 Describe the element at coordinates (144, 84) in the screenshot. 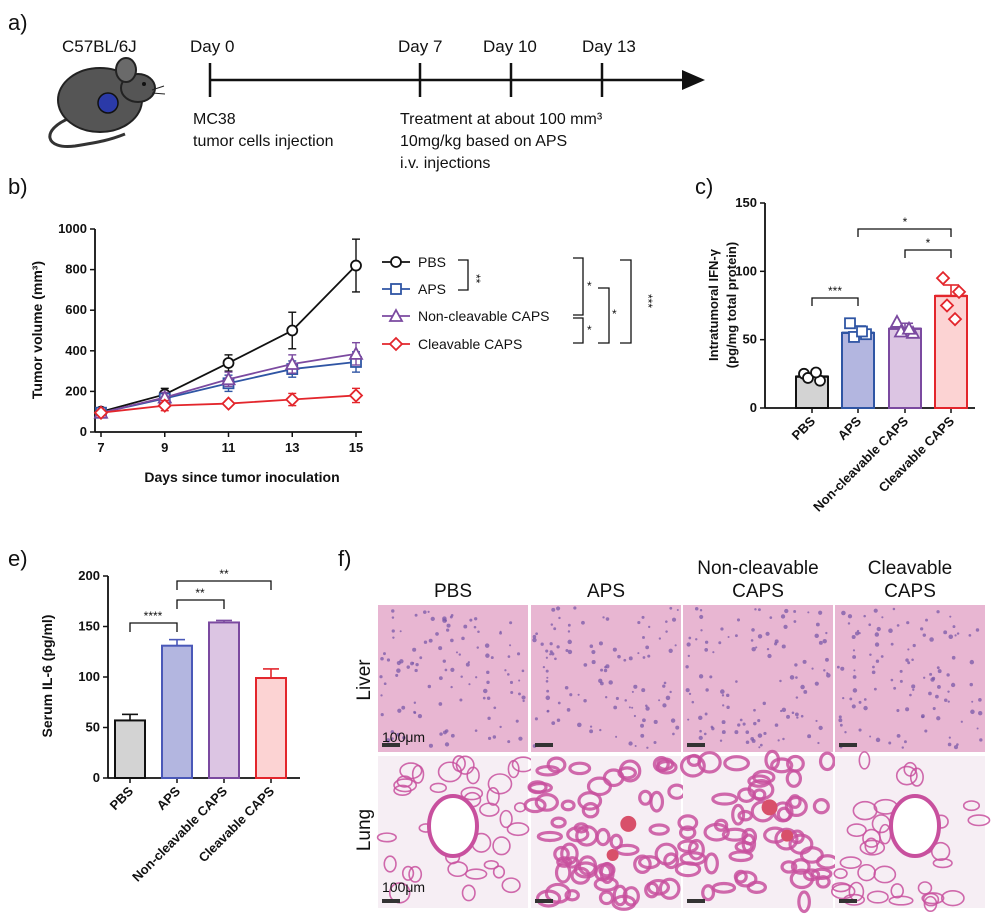

I see `mouse-eye` at that location.